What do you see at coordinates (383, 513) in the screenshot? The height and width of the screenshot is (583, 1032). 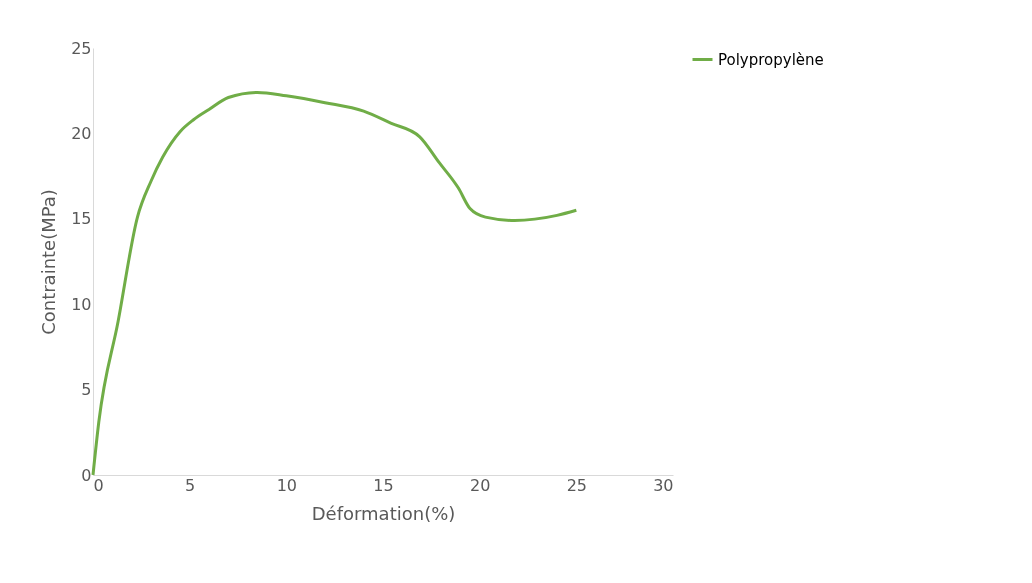 I see `x-axis-title: Déformation(%)` at bounding box center [383, 513].